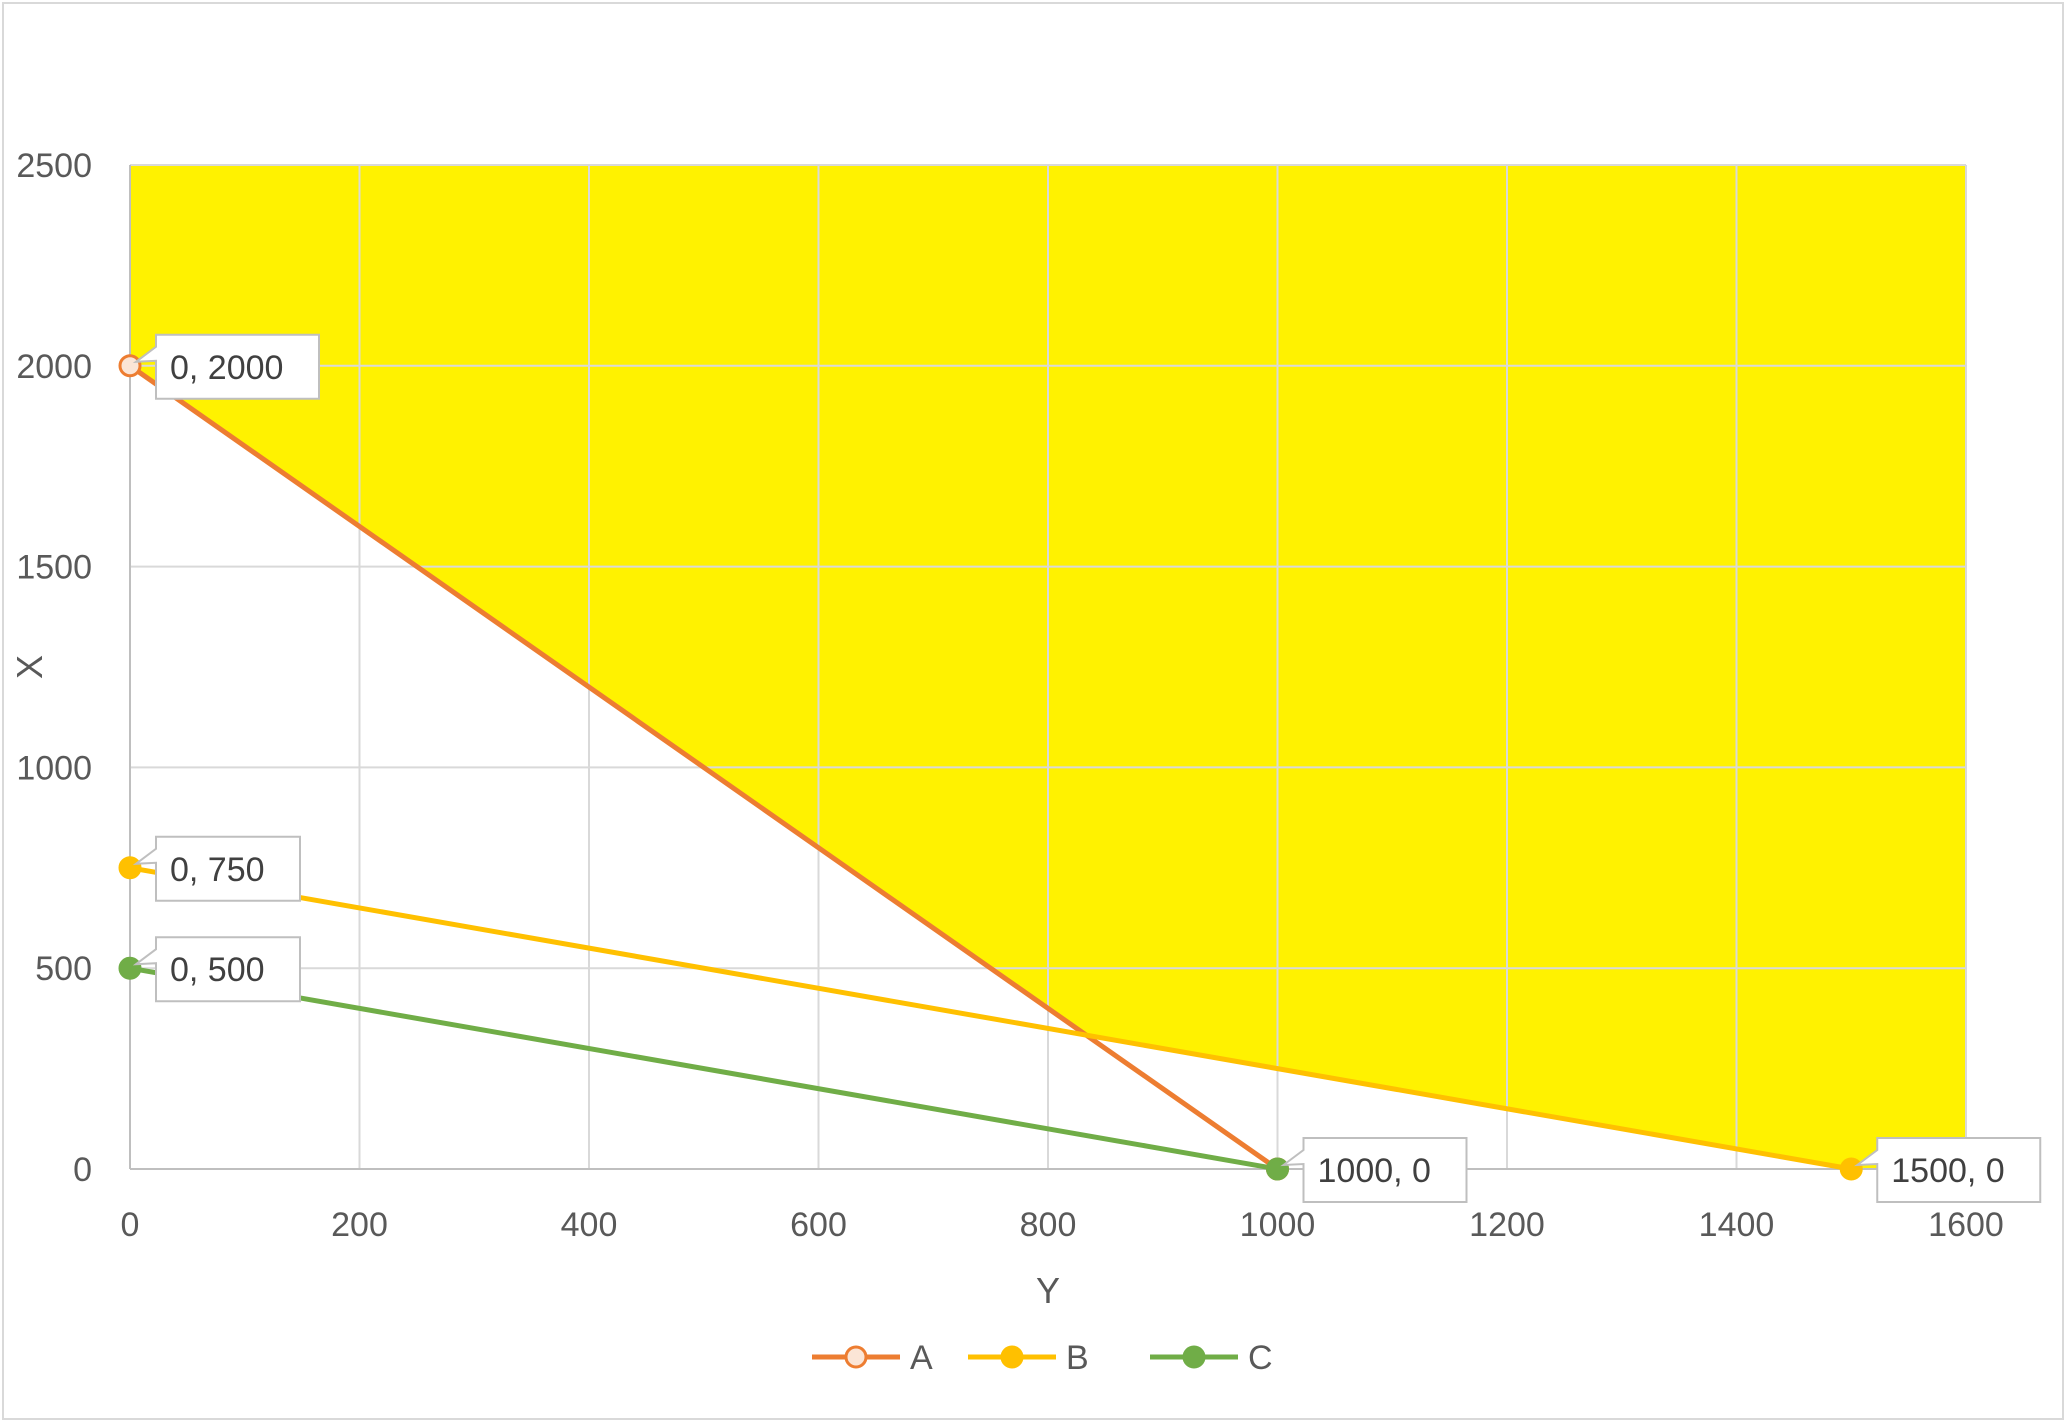 The image size is (2068, 1424). I want to click on data-label: 0, 750, so click(217, 870).